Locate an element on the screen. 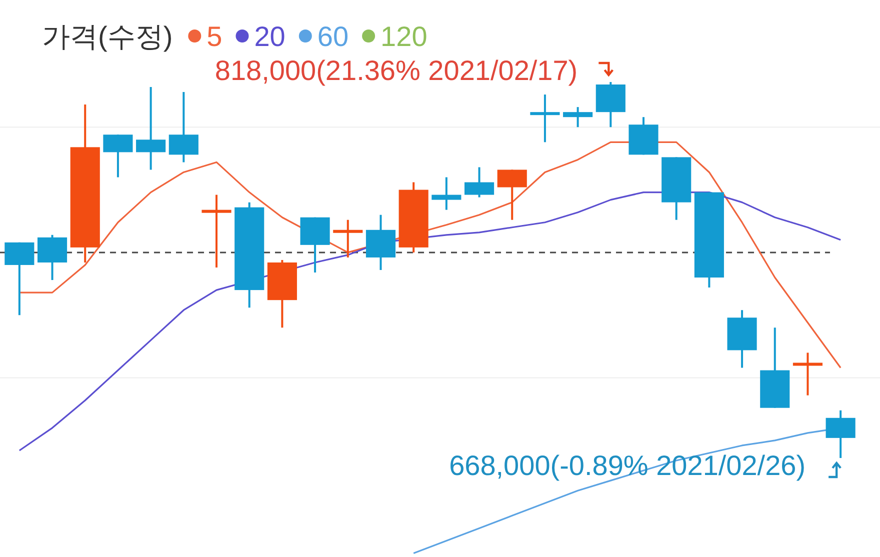  annotation: 668,000(-0.89% 2021/02/26) is located at coordinates (627, 465).